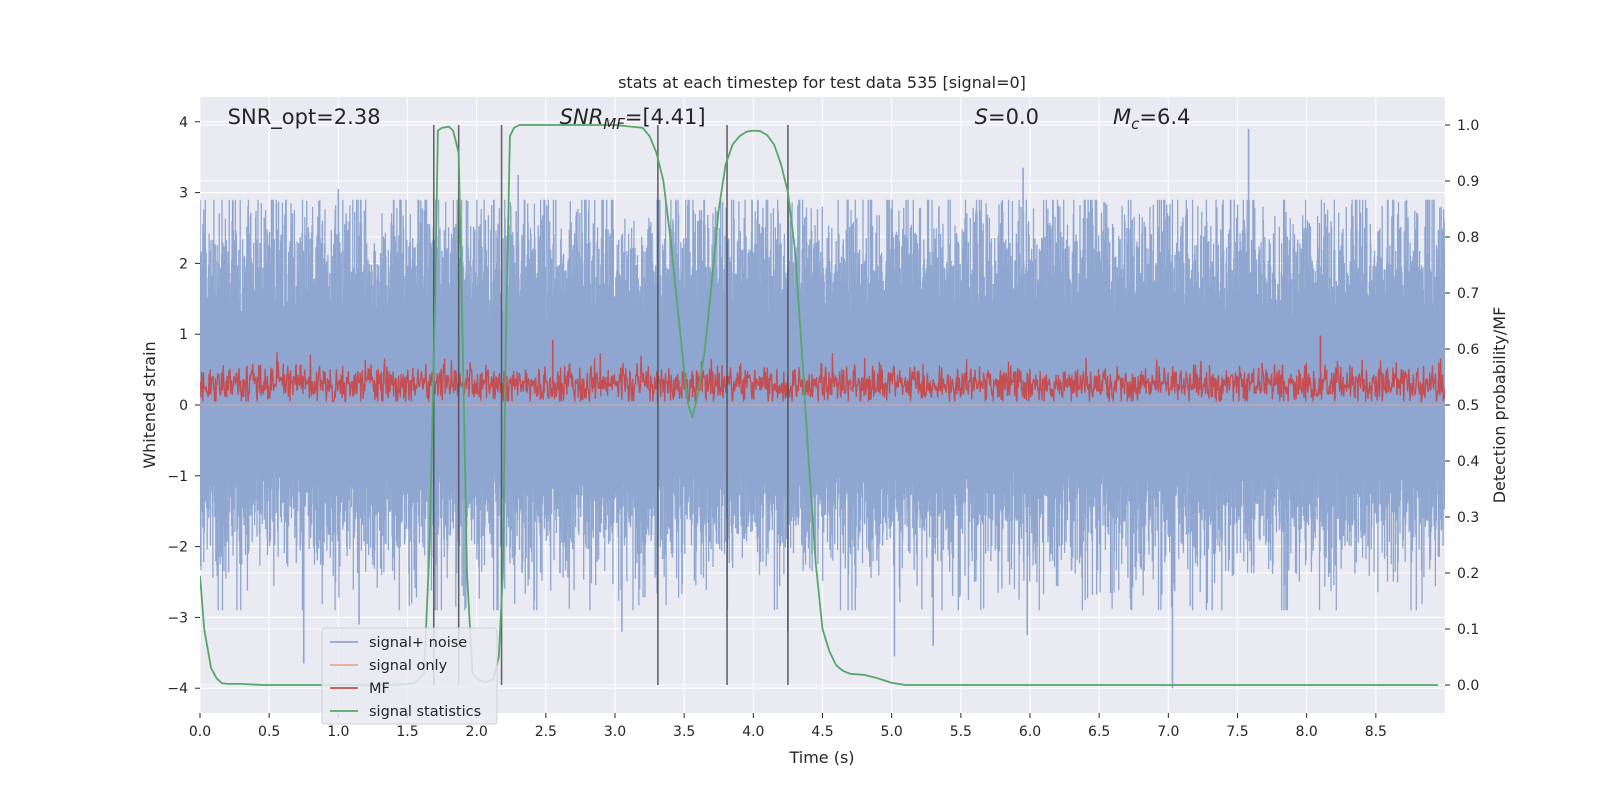 This screenshot has width=1600, height=800. What do you see at coordinates (477, 732) in the screenshot?
I see `x-tick-label-4: 2.0` at bounding box center [477, 732].